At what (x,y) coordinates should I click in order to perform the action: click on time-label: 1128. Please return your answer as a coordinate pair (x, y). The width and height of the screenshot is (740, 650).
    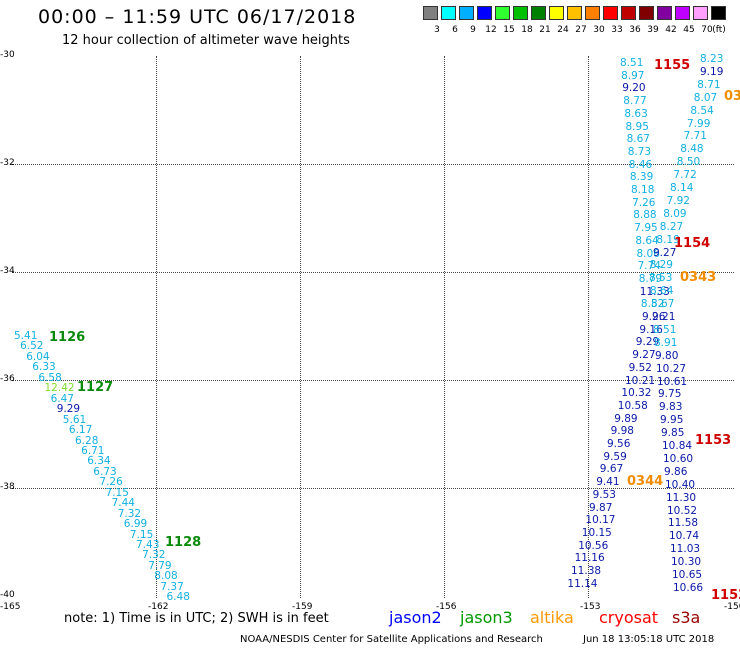
    Looking at the image, I should click on (183, 542).